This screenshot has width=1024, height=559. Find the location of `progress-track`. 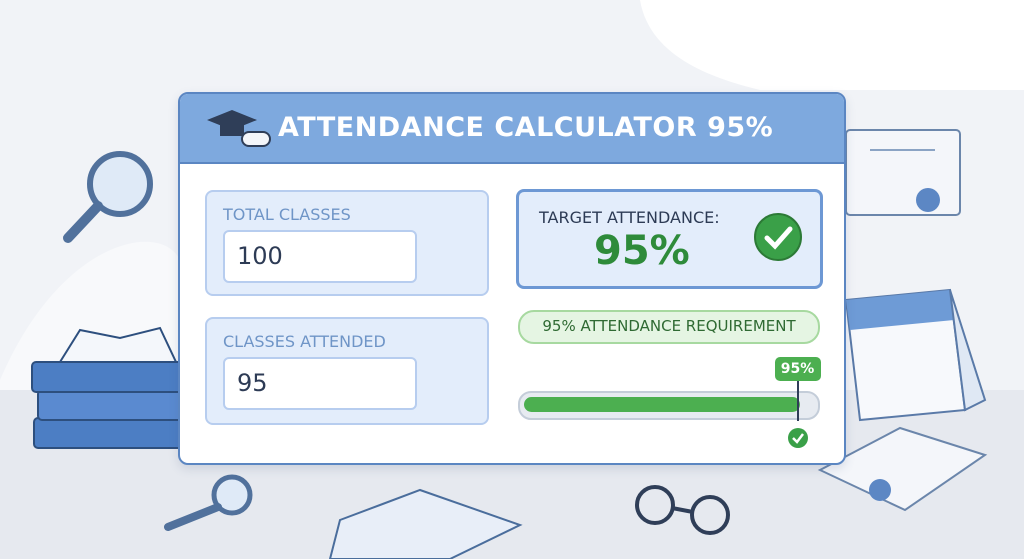

progress-track is located at coordinates (669, 405).